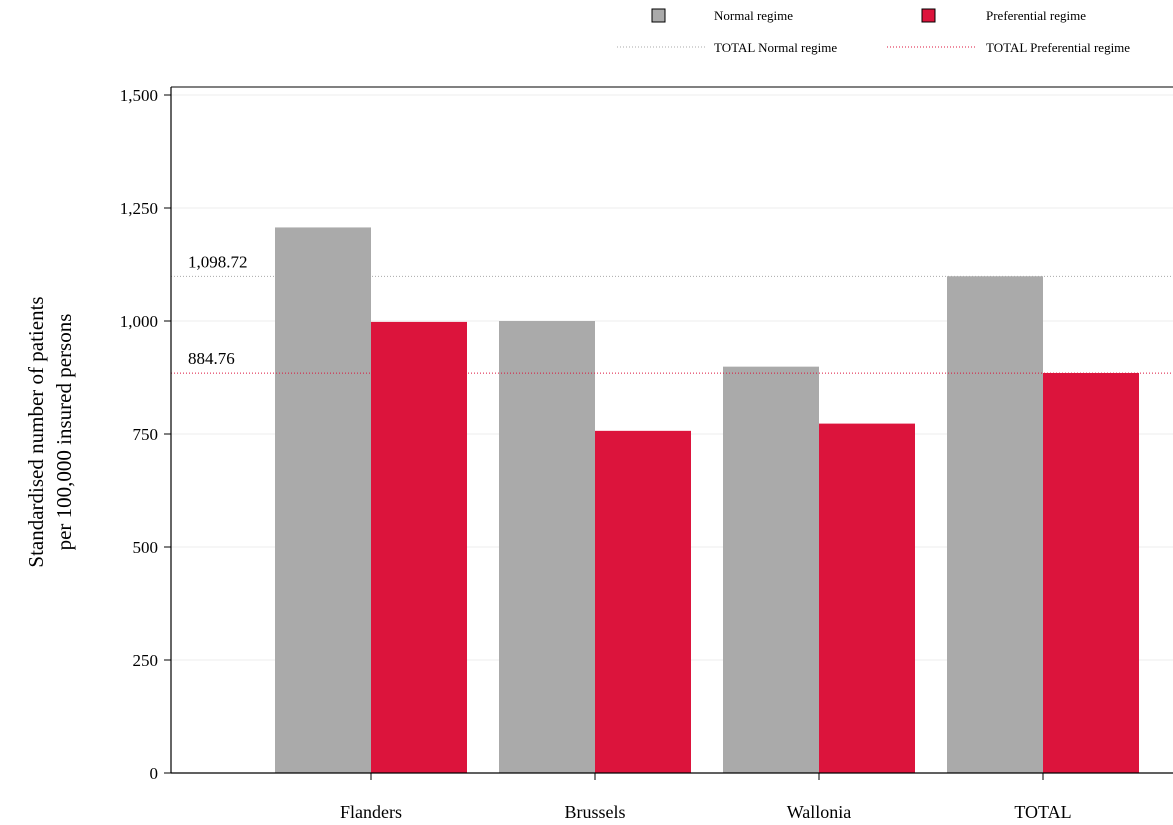 This screenshot has height=825, width=1173. Describe the element at coordinates (146, 660) in the screenshot. I see `y-tick-label-250: 250` at that location.